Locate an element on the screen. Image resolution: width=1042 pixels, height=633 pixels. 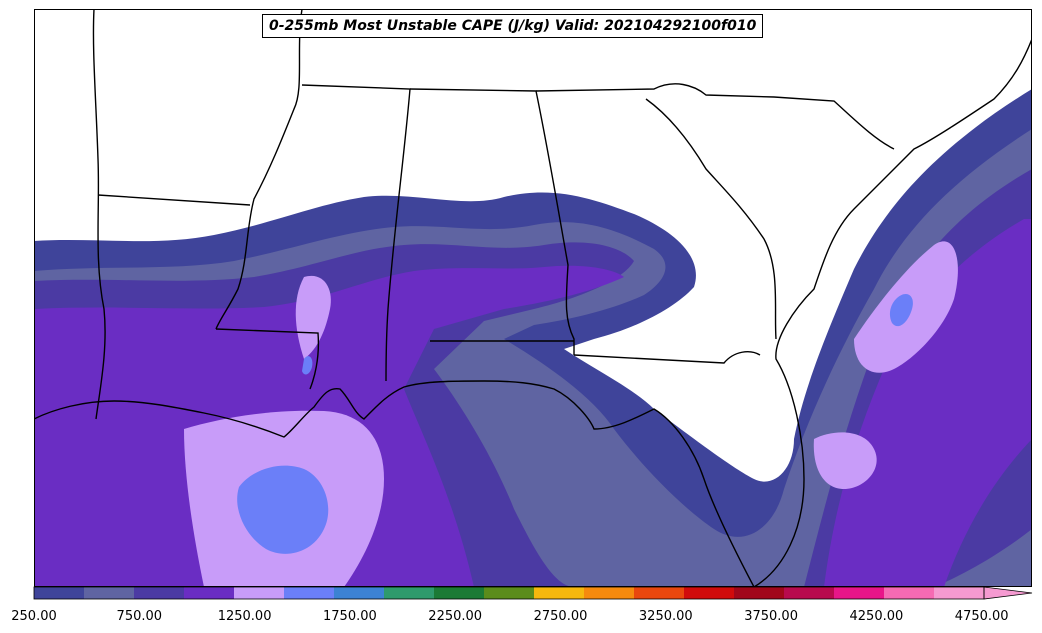
cape-band-1000-atlantic is located at coordinates (928, 403).